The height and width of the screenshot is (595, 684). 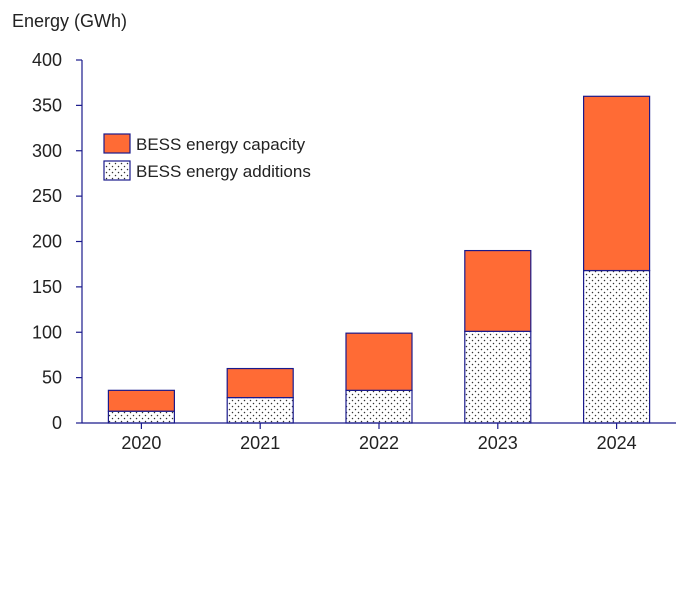 I want to click on bar-capacity-2022, so click(x=379, y=361).